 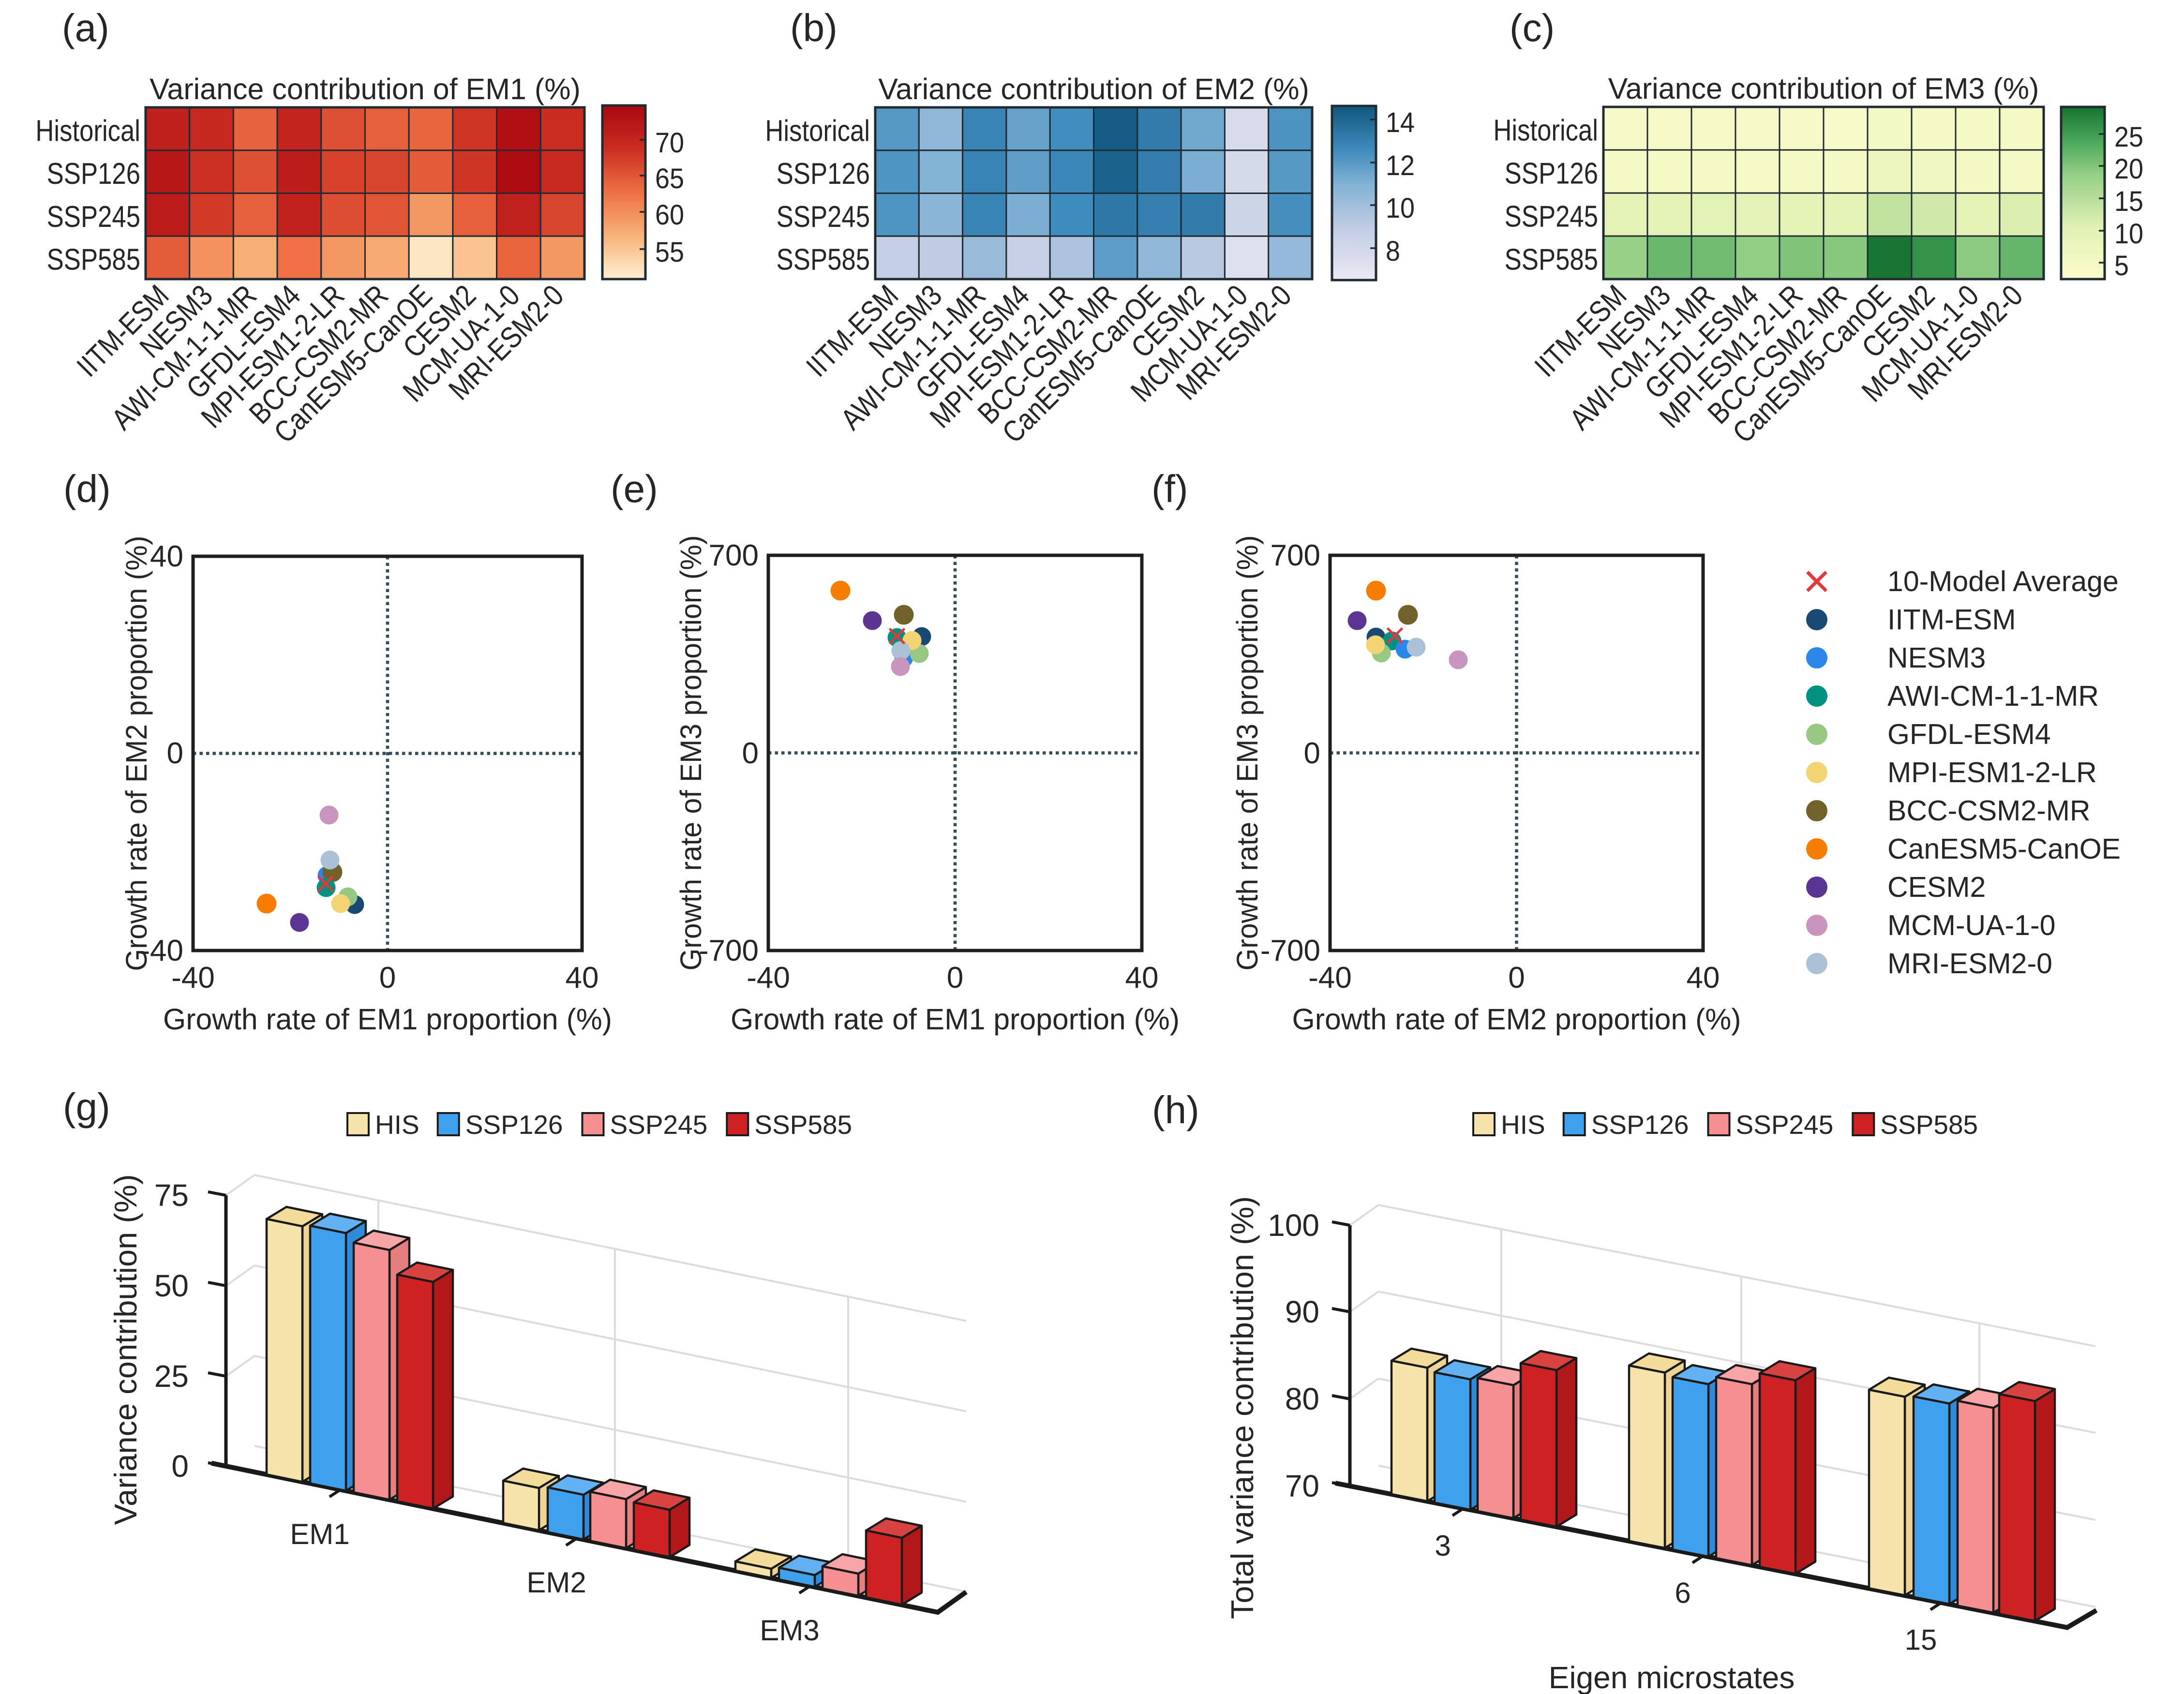 What do you see at coordinates (85, 27) in the screenshot?
I see `svg-text: (a)` at bounding box center [85, 27].